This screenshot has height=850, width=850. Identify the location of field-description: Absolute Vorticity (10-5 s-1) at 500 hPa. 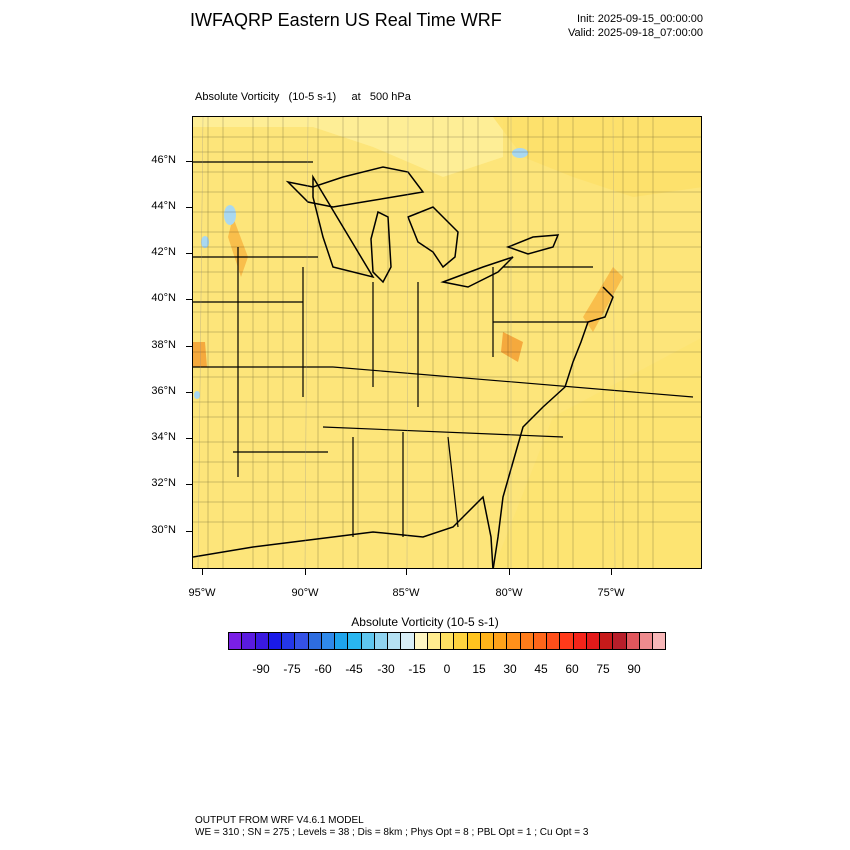
(303, 97).